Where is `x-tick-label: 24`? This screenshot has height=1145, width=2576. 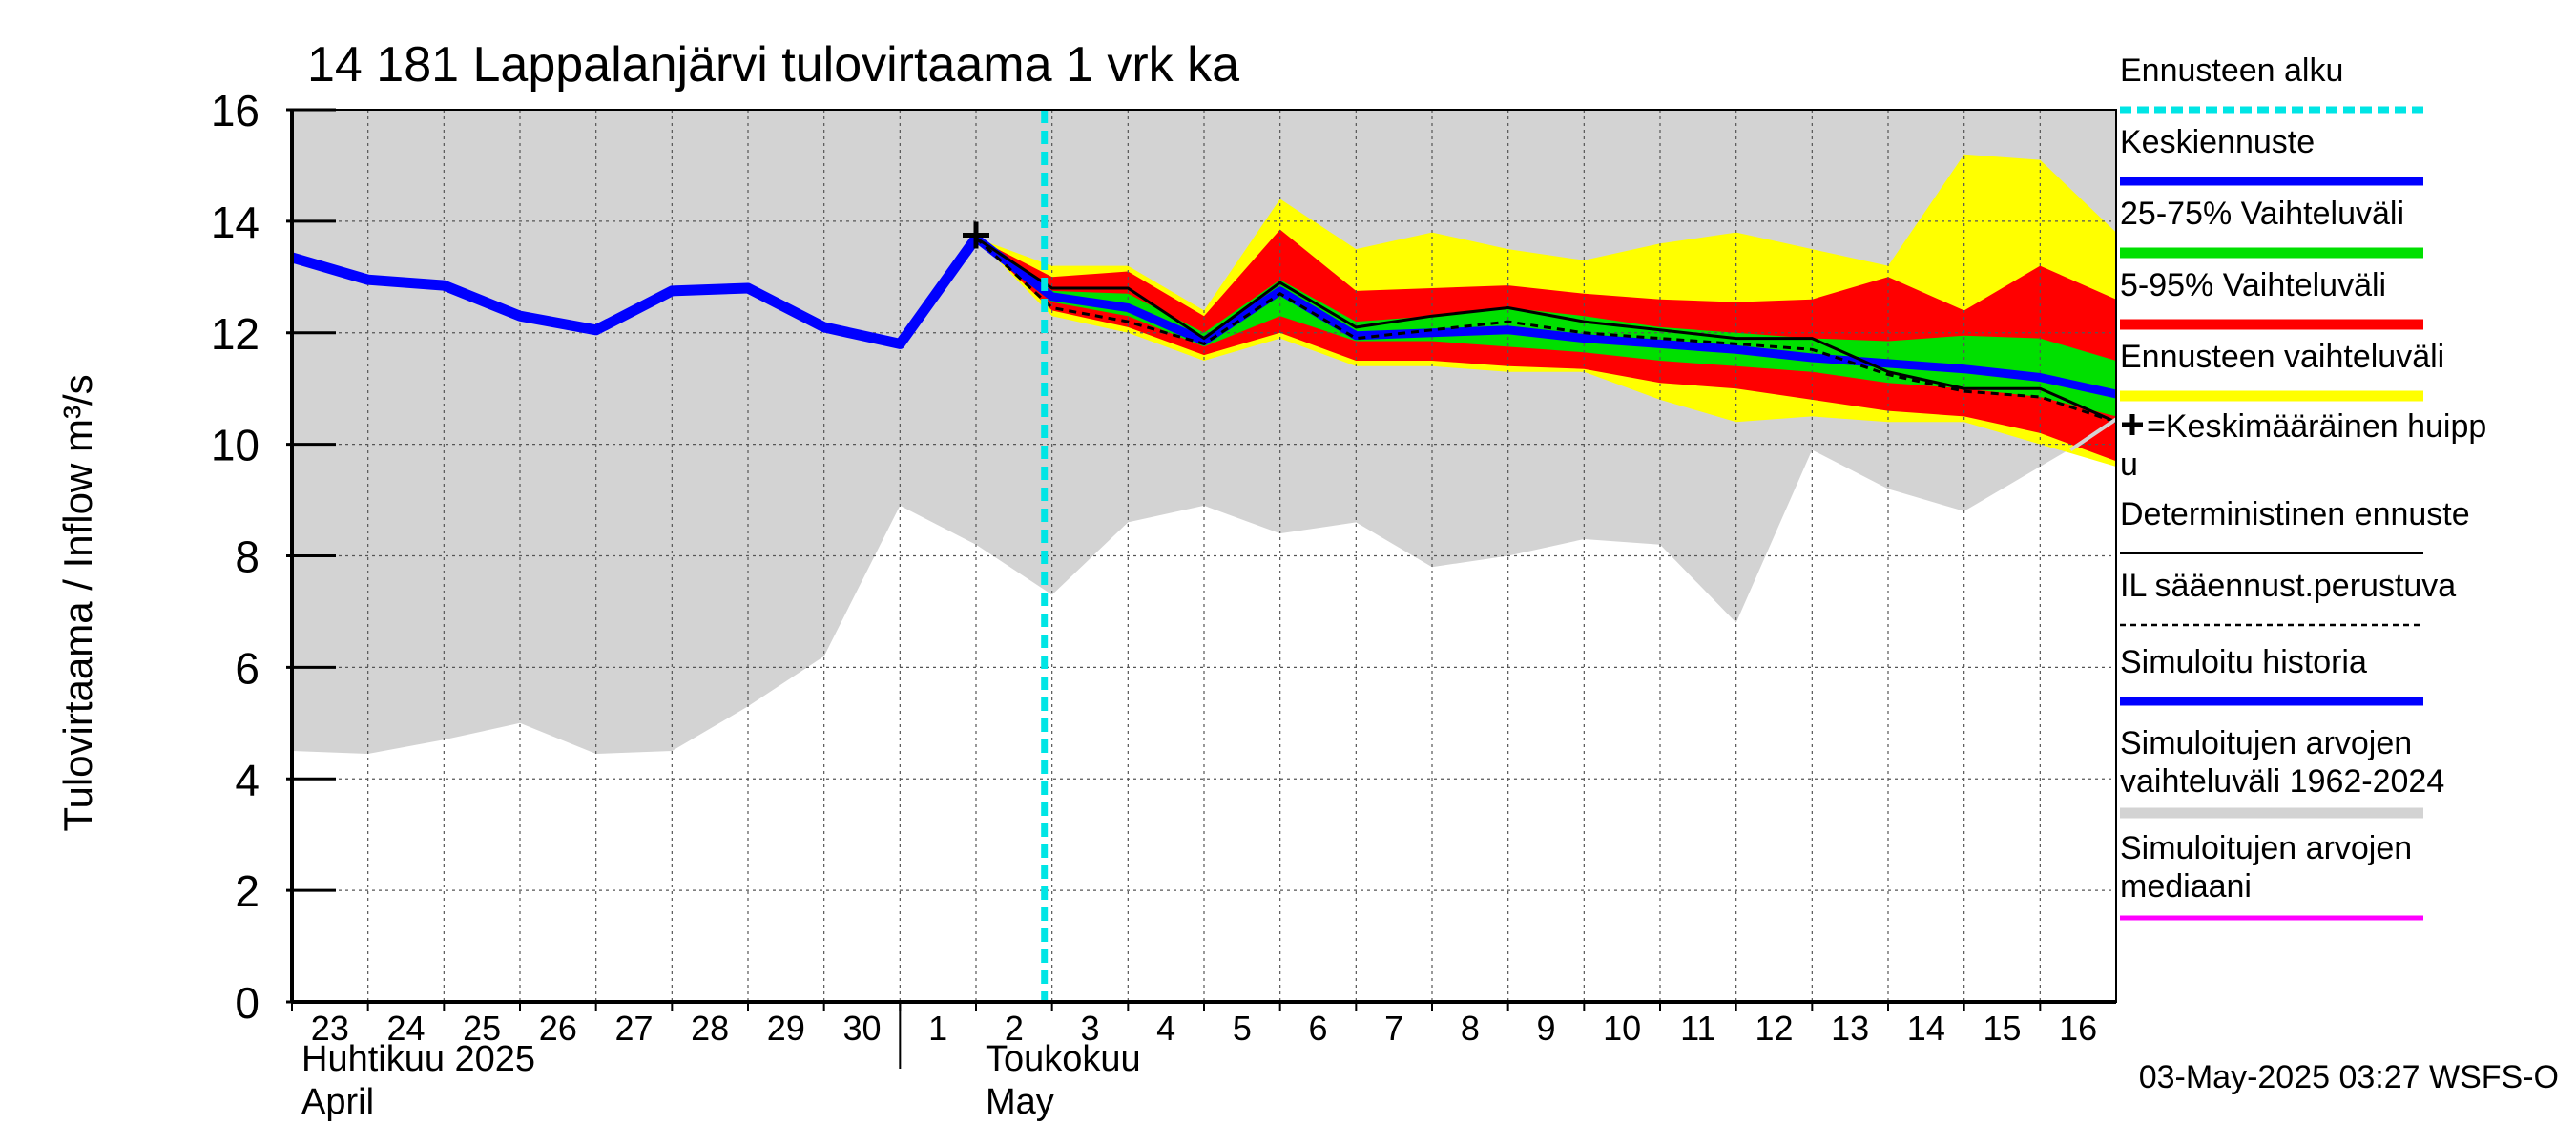
x-tick-label: 24 is located at coordinates (405, 1029).